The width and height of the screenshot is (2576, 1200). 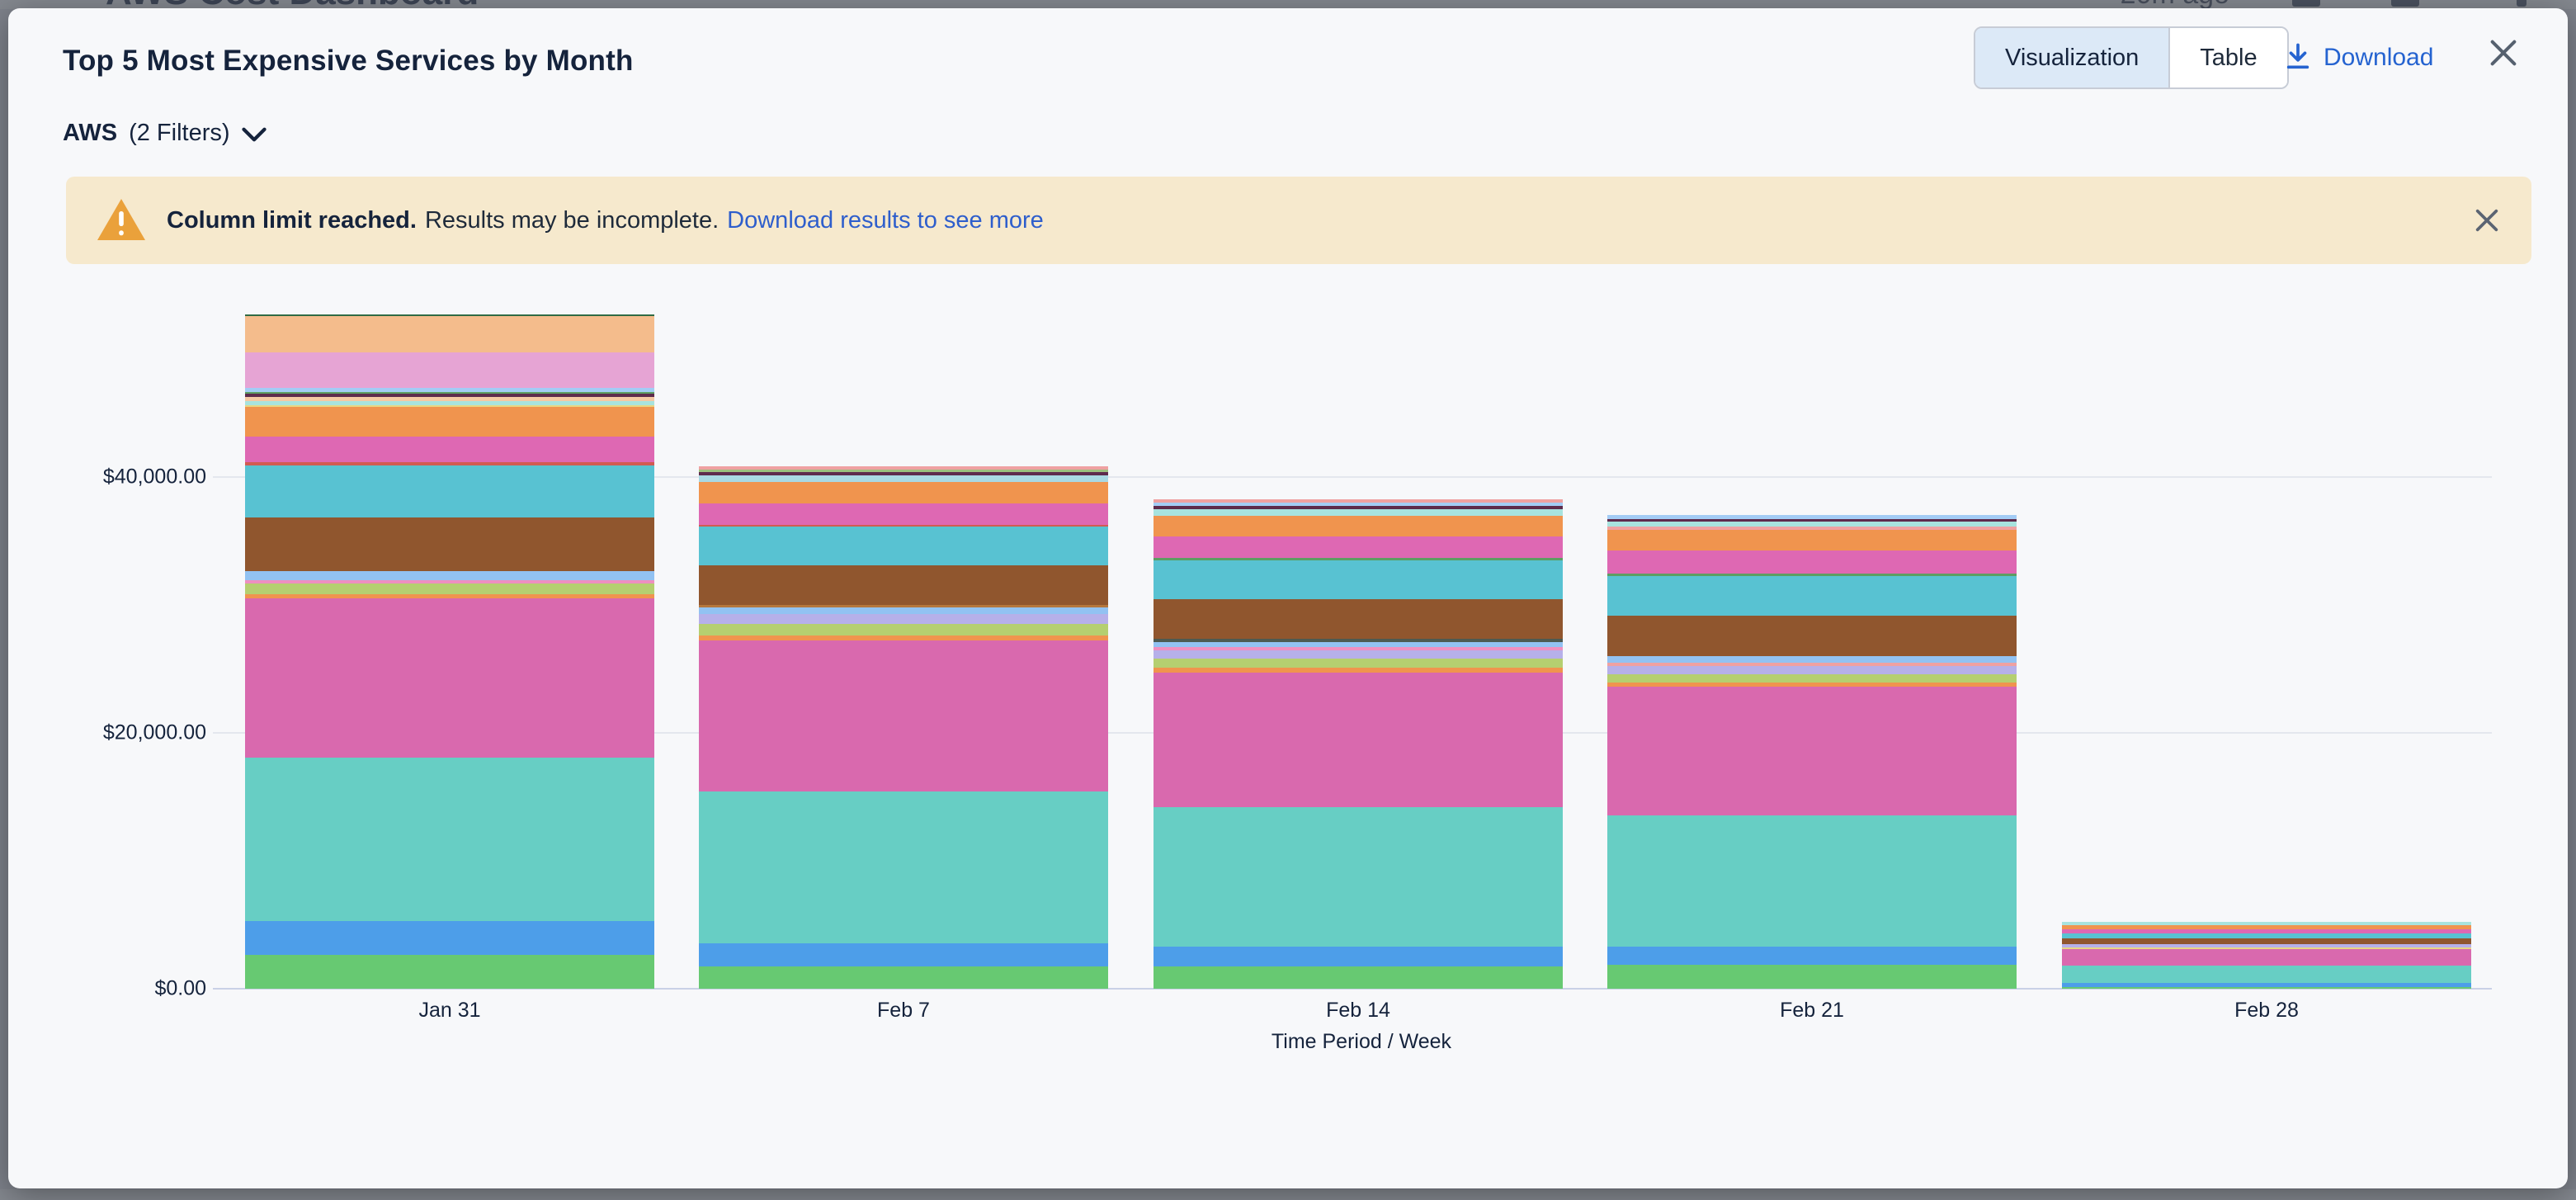 What do you see at coordinates (2073, 57) in the screenshot?
I see `tab-visualization: Visualization` at bounding box center [2073, 57].